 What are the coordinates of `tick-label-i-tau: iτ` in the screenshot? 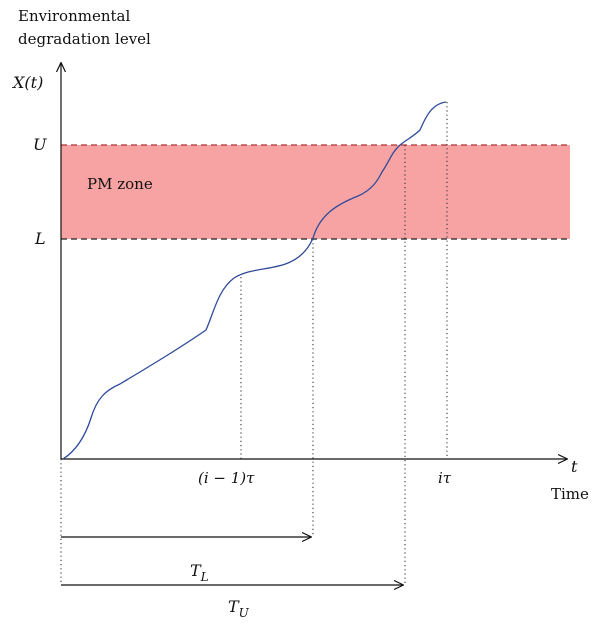 It's located at (445, 478).